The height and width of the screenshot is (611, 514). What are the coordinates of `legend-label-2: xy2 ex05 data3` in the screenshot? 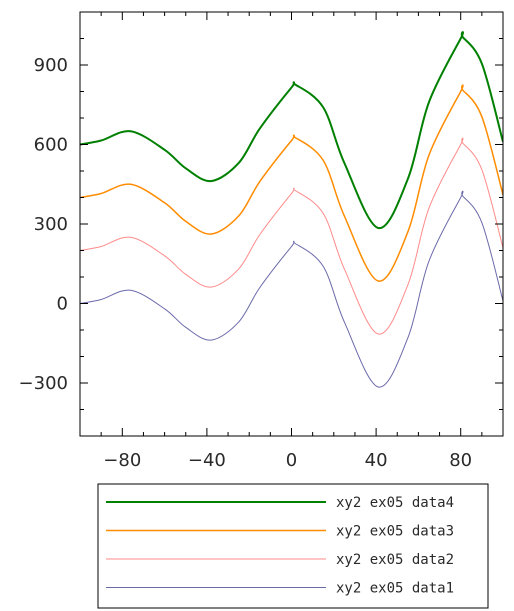 It's located at (395, 532).